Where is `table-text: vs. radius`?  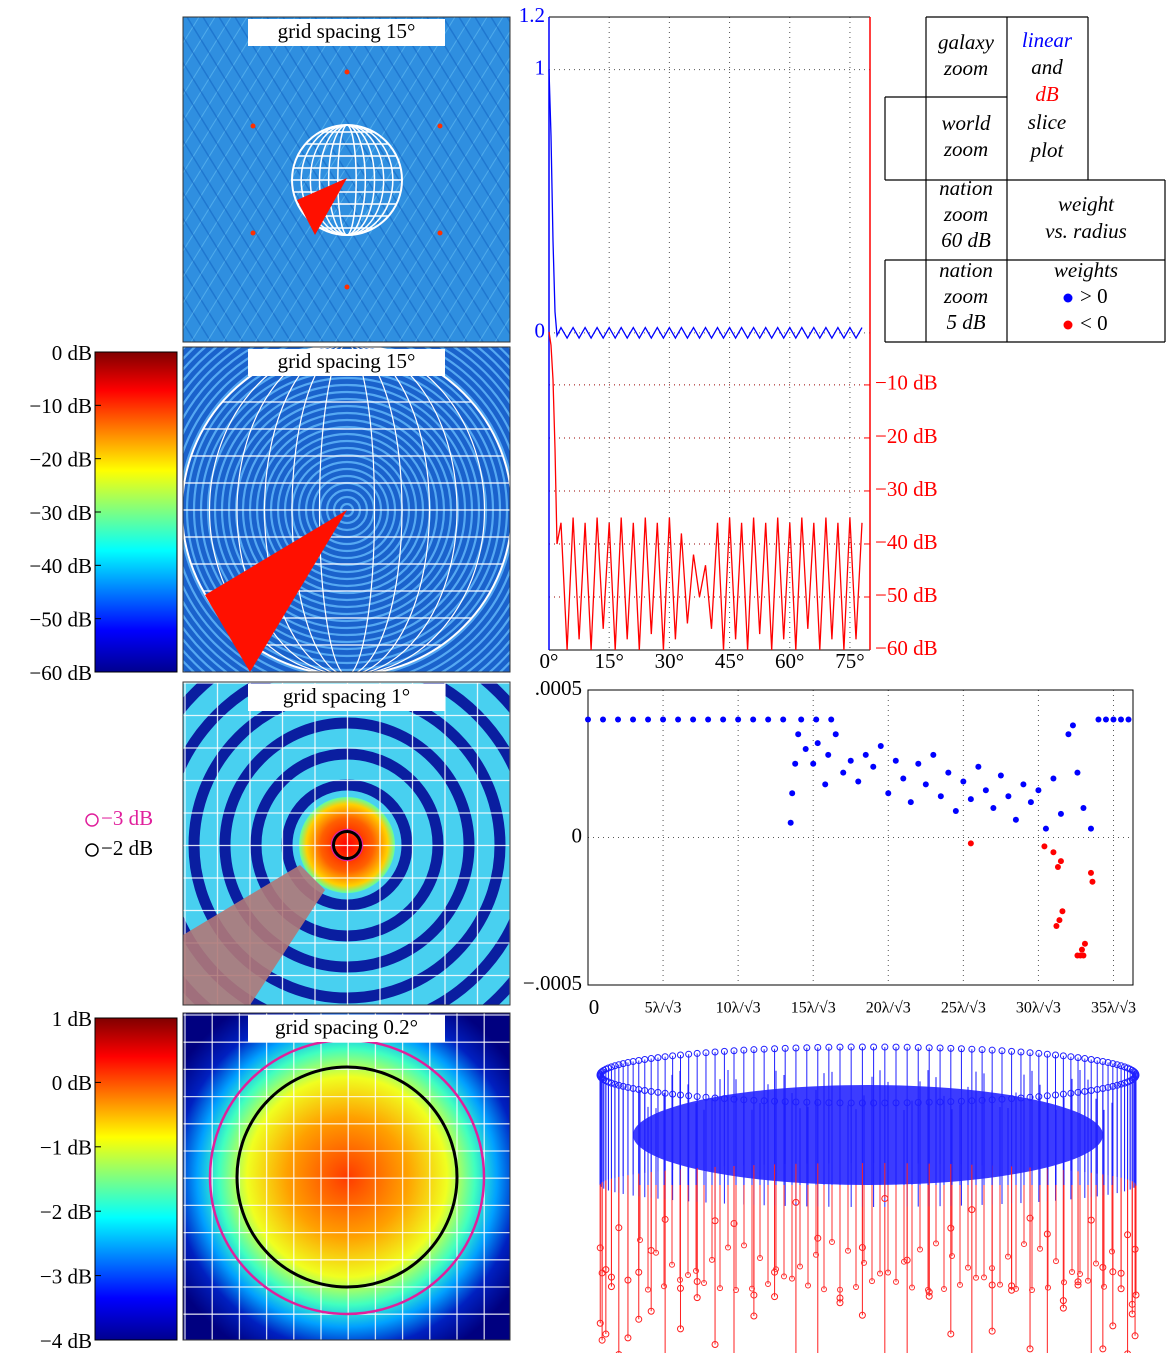
table-text: vs. radius is located at coordinates (1086, 231).